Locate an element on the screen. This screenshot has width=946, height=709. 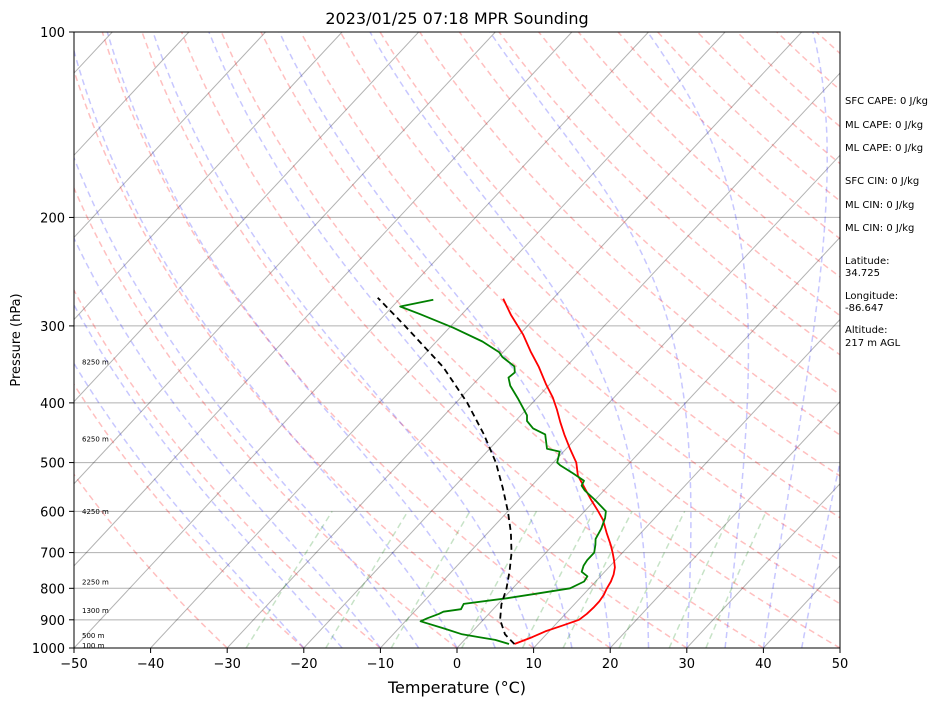
x-tick-label: 40 is located at coordinates (763, 664).